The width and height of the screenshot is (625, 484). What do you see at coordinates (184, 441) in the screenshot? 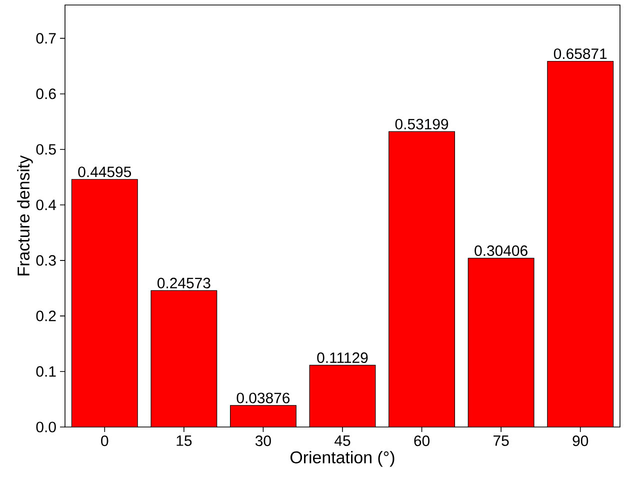
I see `x-tick-label: 15` at bounding box center [184, 441].